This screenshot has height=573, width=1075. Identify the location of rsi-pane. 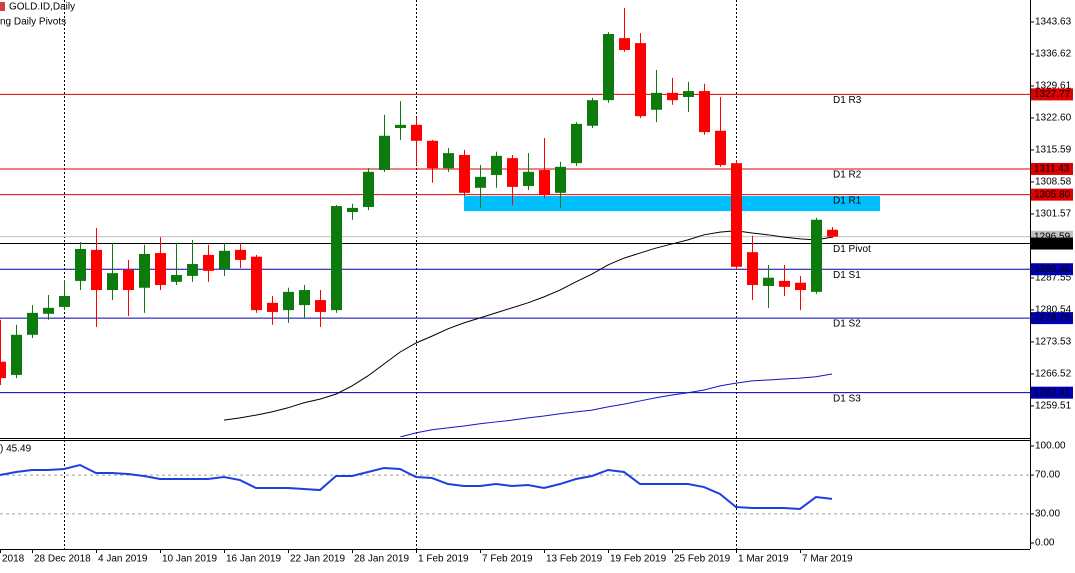
(515, 489).